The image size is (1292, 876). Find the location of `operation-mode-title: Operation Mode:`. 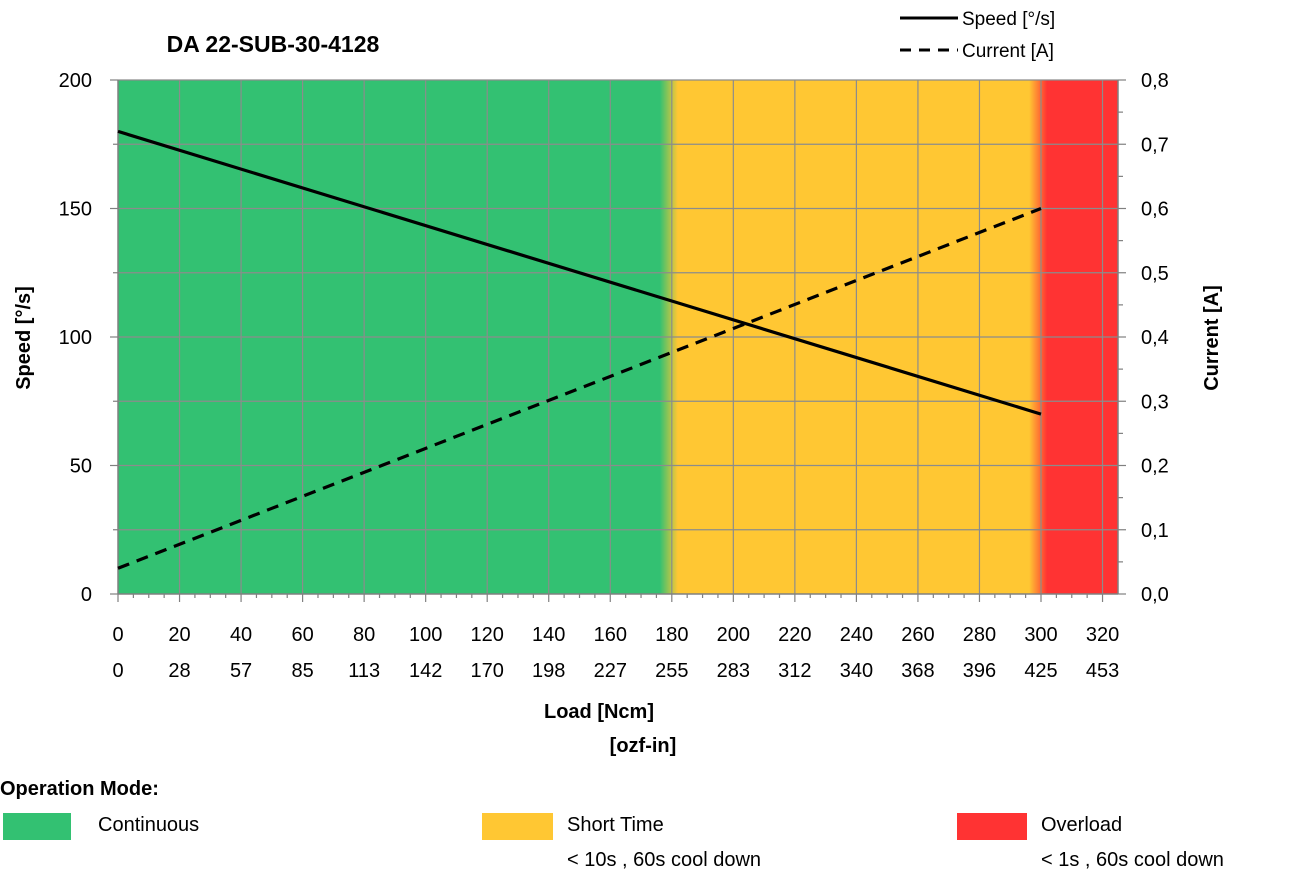

operation-mode-title: Operation Mode: is located at coordinates (79, 789).